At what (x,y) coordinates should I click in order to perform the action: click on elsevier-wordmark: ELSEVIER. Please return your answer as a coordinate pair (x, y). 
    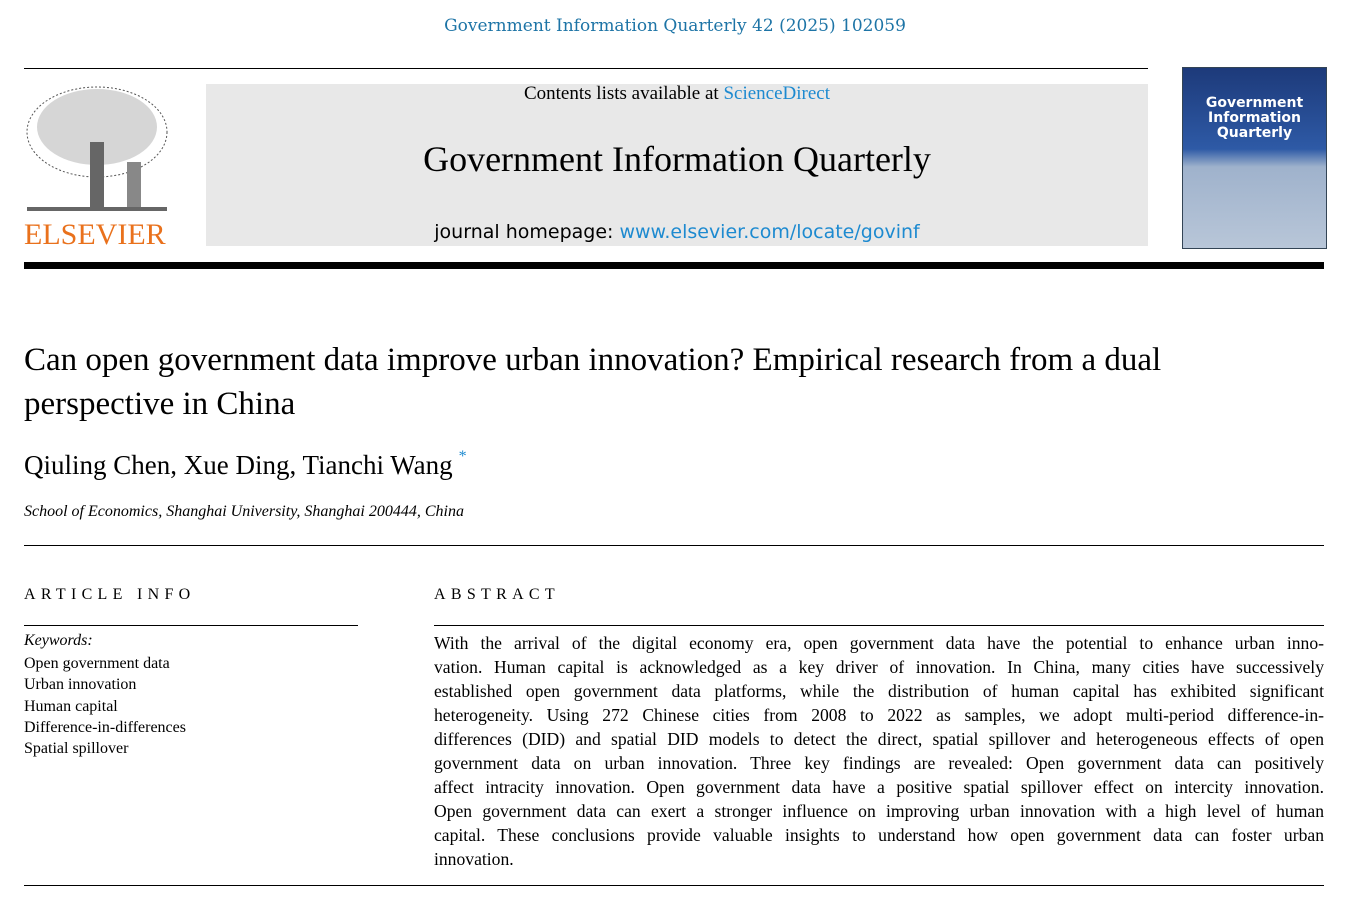
    Looking at the image, I should click on (95, 234).